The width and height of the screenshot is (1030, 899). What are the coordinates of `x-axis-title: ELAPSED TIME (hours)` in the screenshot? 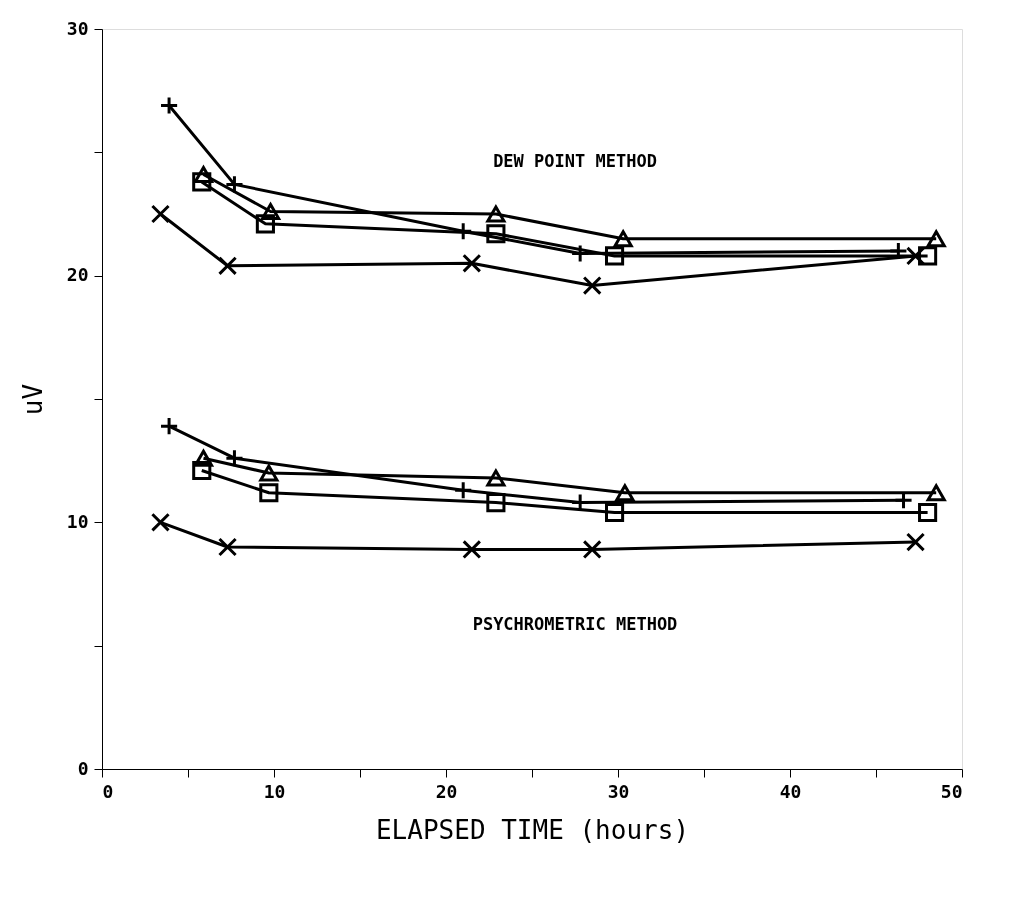 It's located at (532, 829).